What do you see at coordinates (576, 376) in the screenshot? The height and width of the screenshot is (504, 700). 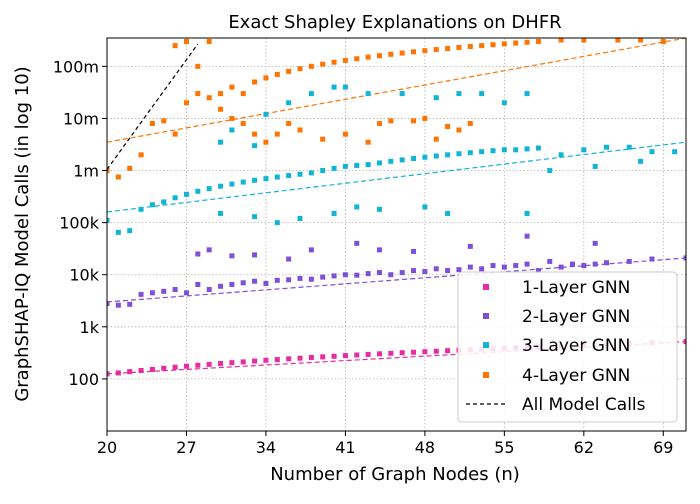 I see `legend-label-series-4: 4-Layer GNN` at bounding box center [576, 376].